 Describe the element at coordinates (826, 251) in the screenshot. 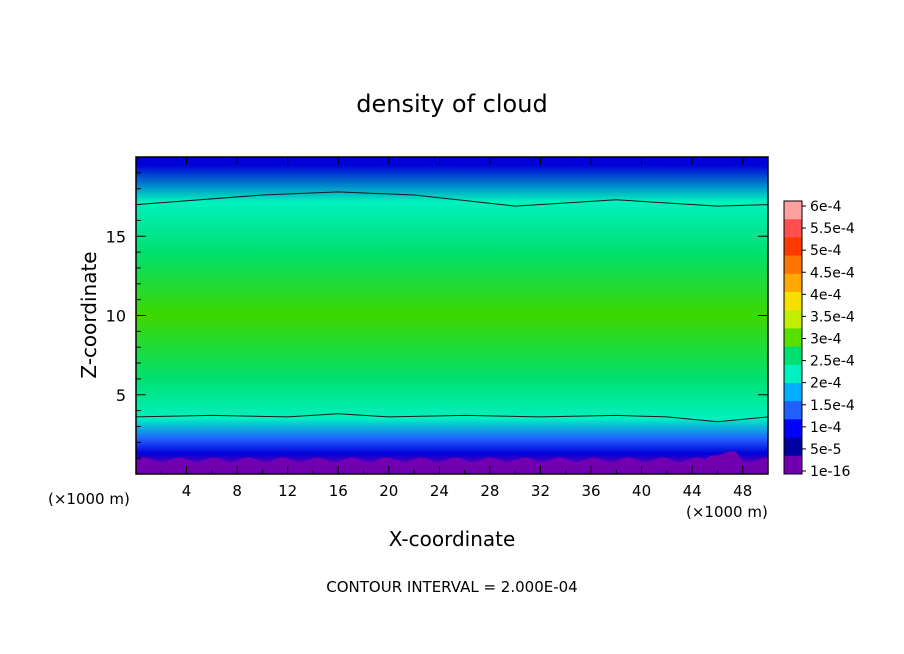

I see `colorbar-label: 5e-4` at that location.